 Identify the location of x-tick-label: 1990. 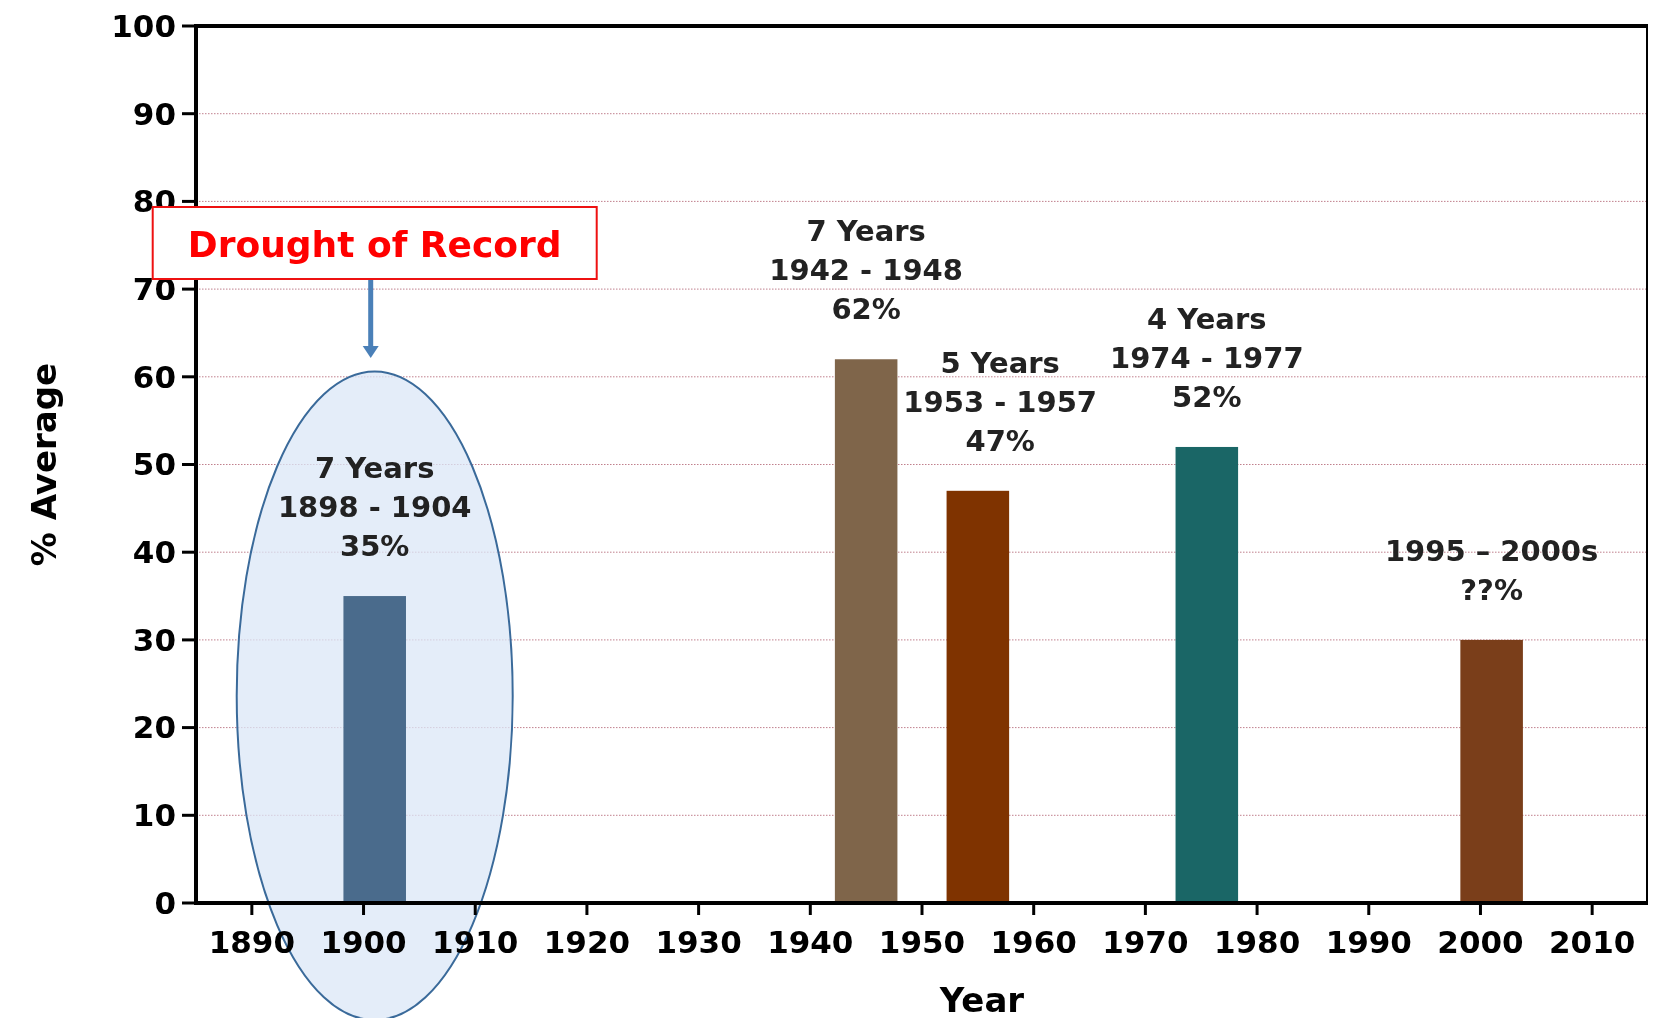
(1368, 942).